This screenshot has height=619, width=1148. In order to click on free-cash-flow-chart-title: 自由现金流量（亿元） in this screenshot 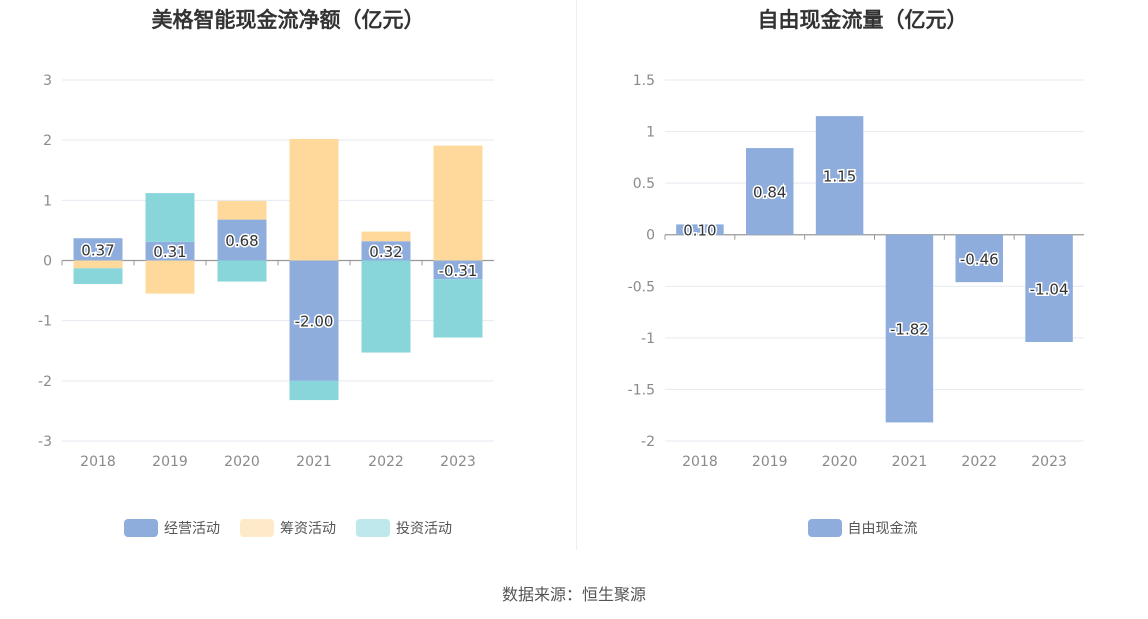, I will do `click(862, 20)`.